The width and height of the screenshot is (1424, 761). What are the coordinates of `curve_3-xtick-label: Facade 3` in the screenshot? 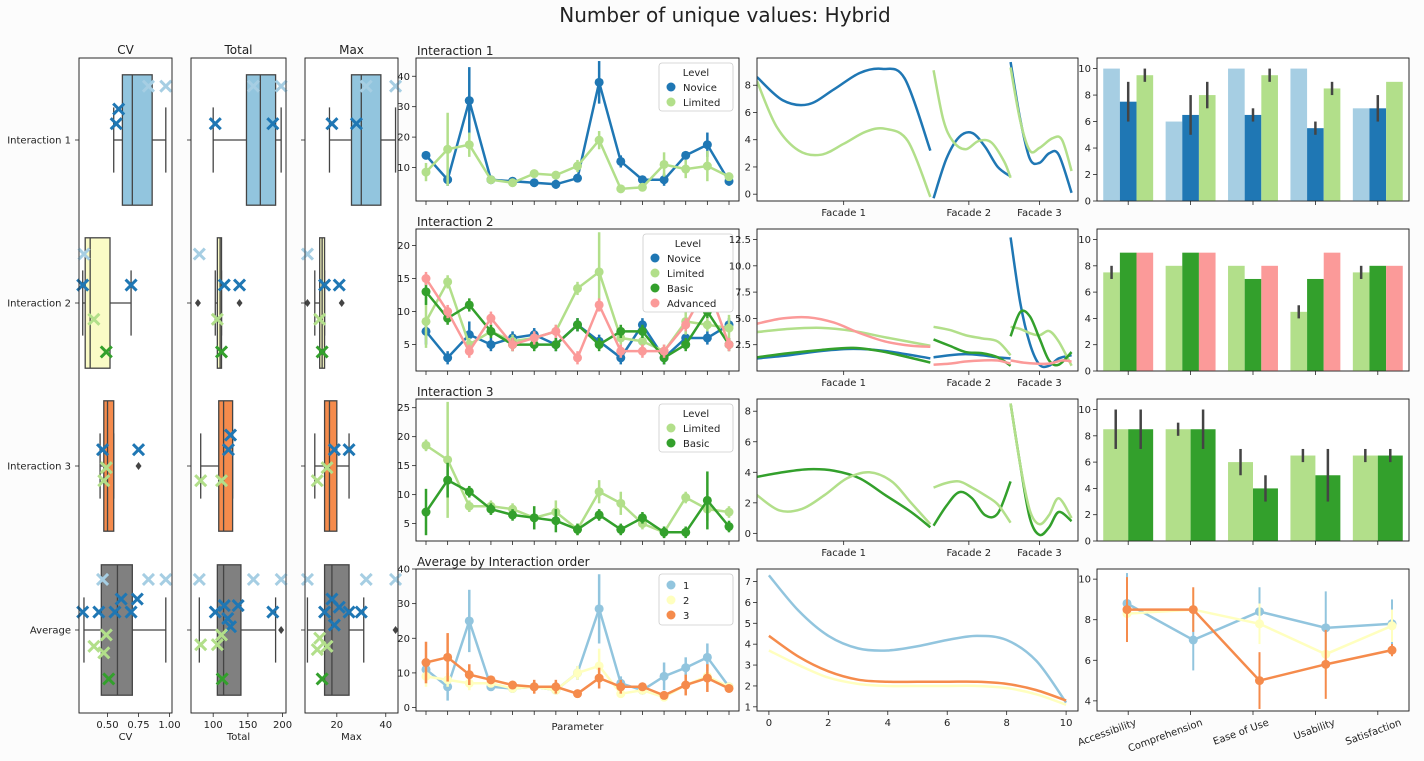 It's located at (1039, 553).